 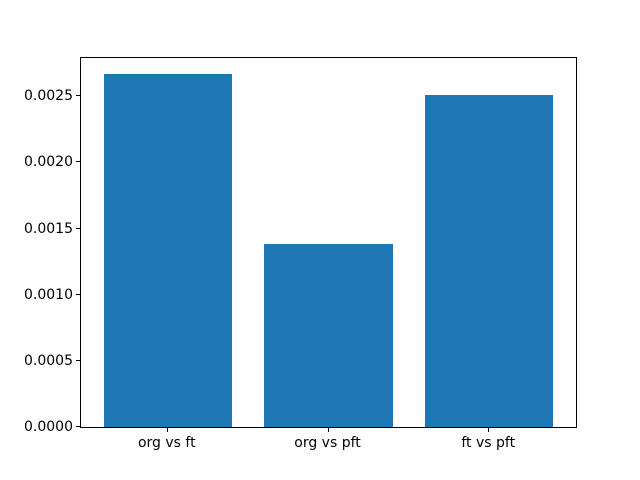 What do you see at coordinates (328, 335) in the screenshot?
I see `bar-org-vs-pft` at bounding box center [328, 335].